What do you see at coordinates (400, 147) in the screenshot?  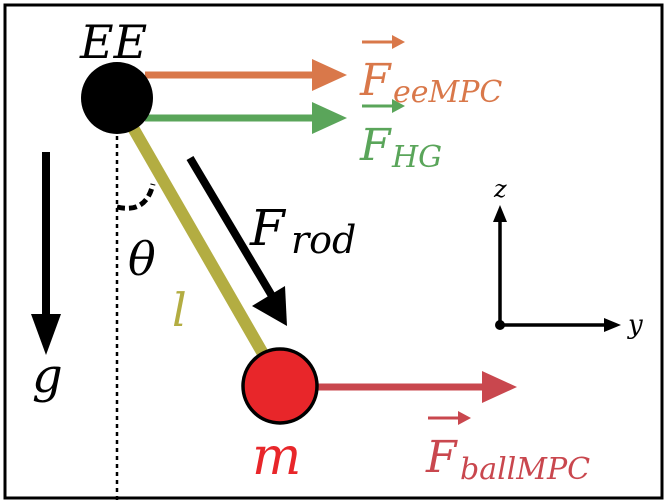 I see `hg-force-label: F HG` at bounding box center [400, 147].